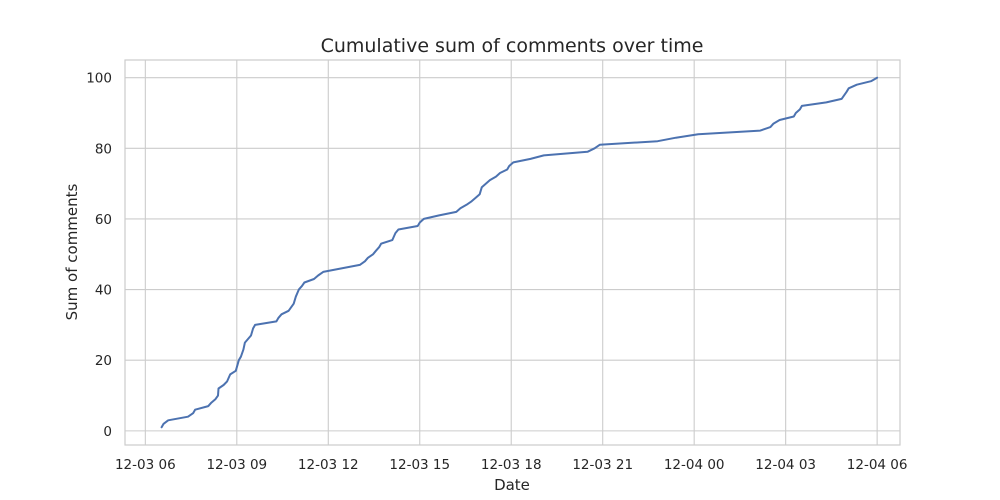 The height and width of the screenshot is (500, 1000). Describe the element at coordinates (99, 255) in the screenshot. I see `y-tick-labels: 0 20 40 60 80 100` at that location.